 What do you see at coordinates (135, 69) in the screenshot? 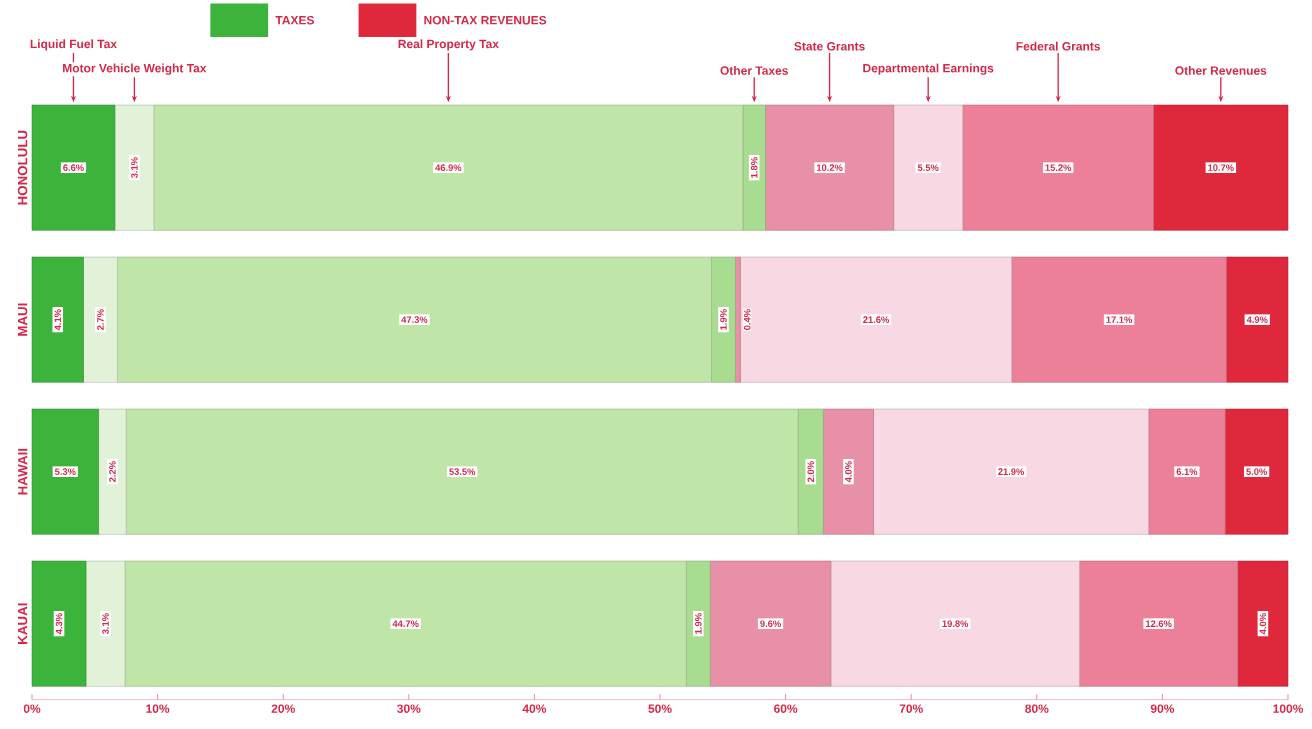
I see `text: Motor Vehicle Weight Tax` at bounding box center [135, 69].